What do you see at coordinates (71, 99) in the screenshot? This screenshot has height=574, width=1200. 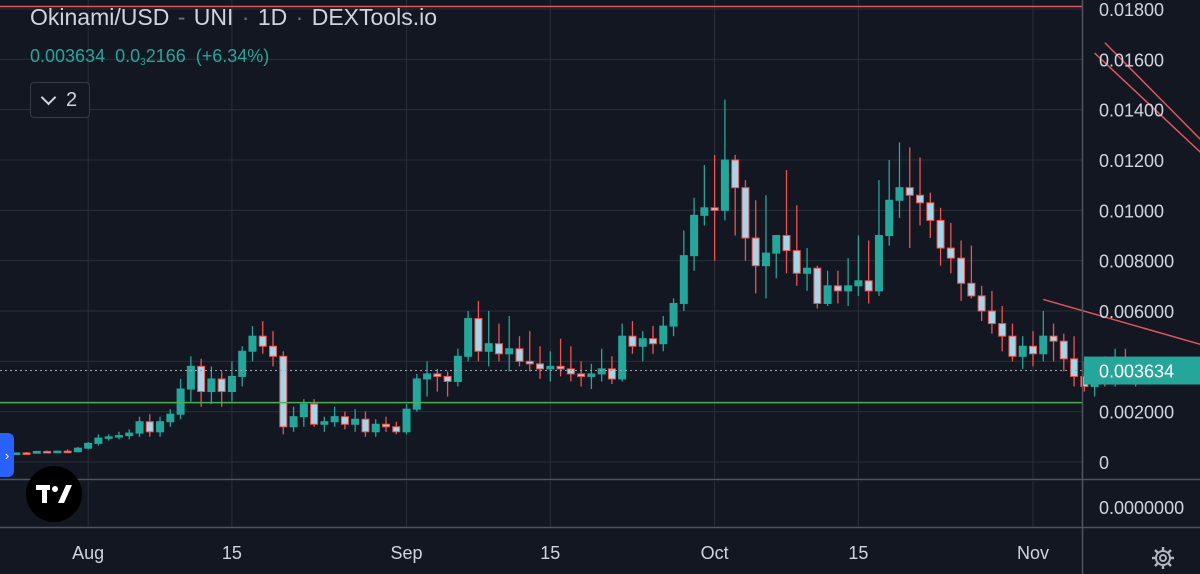 I see `indicator-count: 2` at bounding box center [71, 99].